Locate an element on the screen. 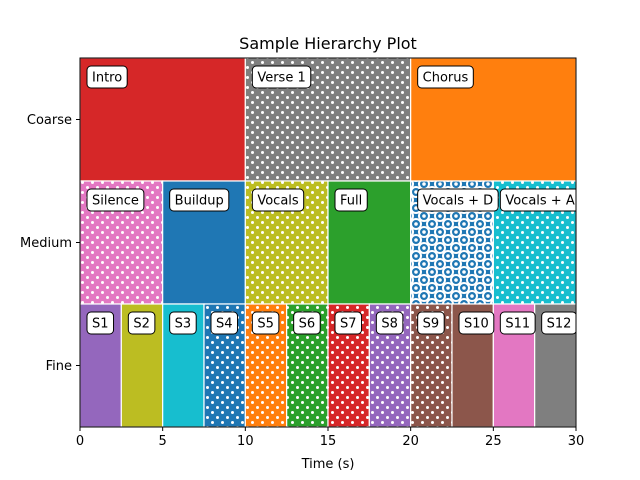 Image resolution: width=640 pixels, height=480 pixels. segment-label: S8 is located at coordinates (389, 324).